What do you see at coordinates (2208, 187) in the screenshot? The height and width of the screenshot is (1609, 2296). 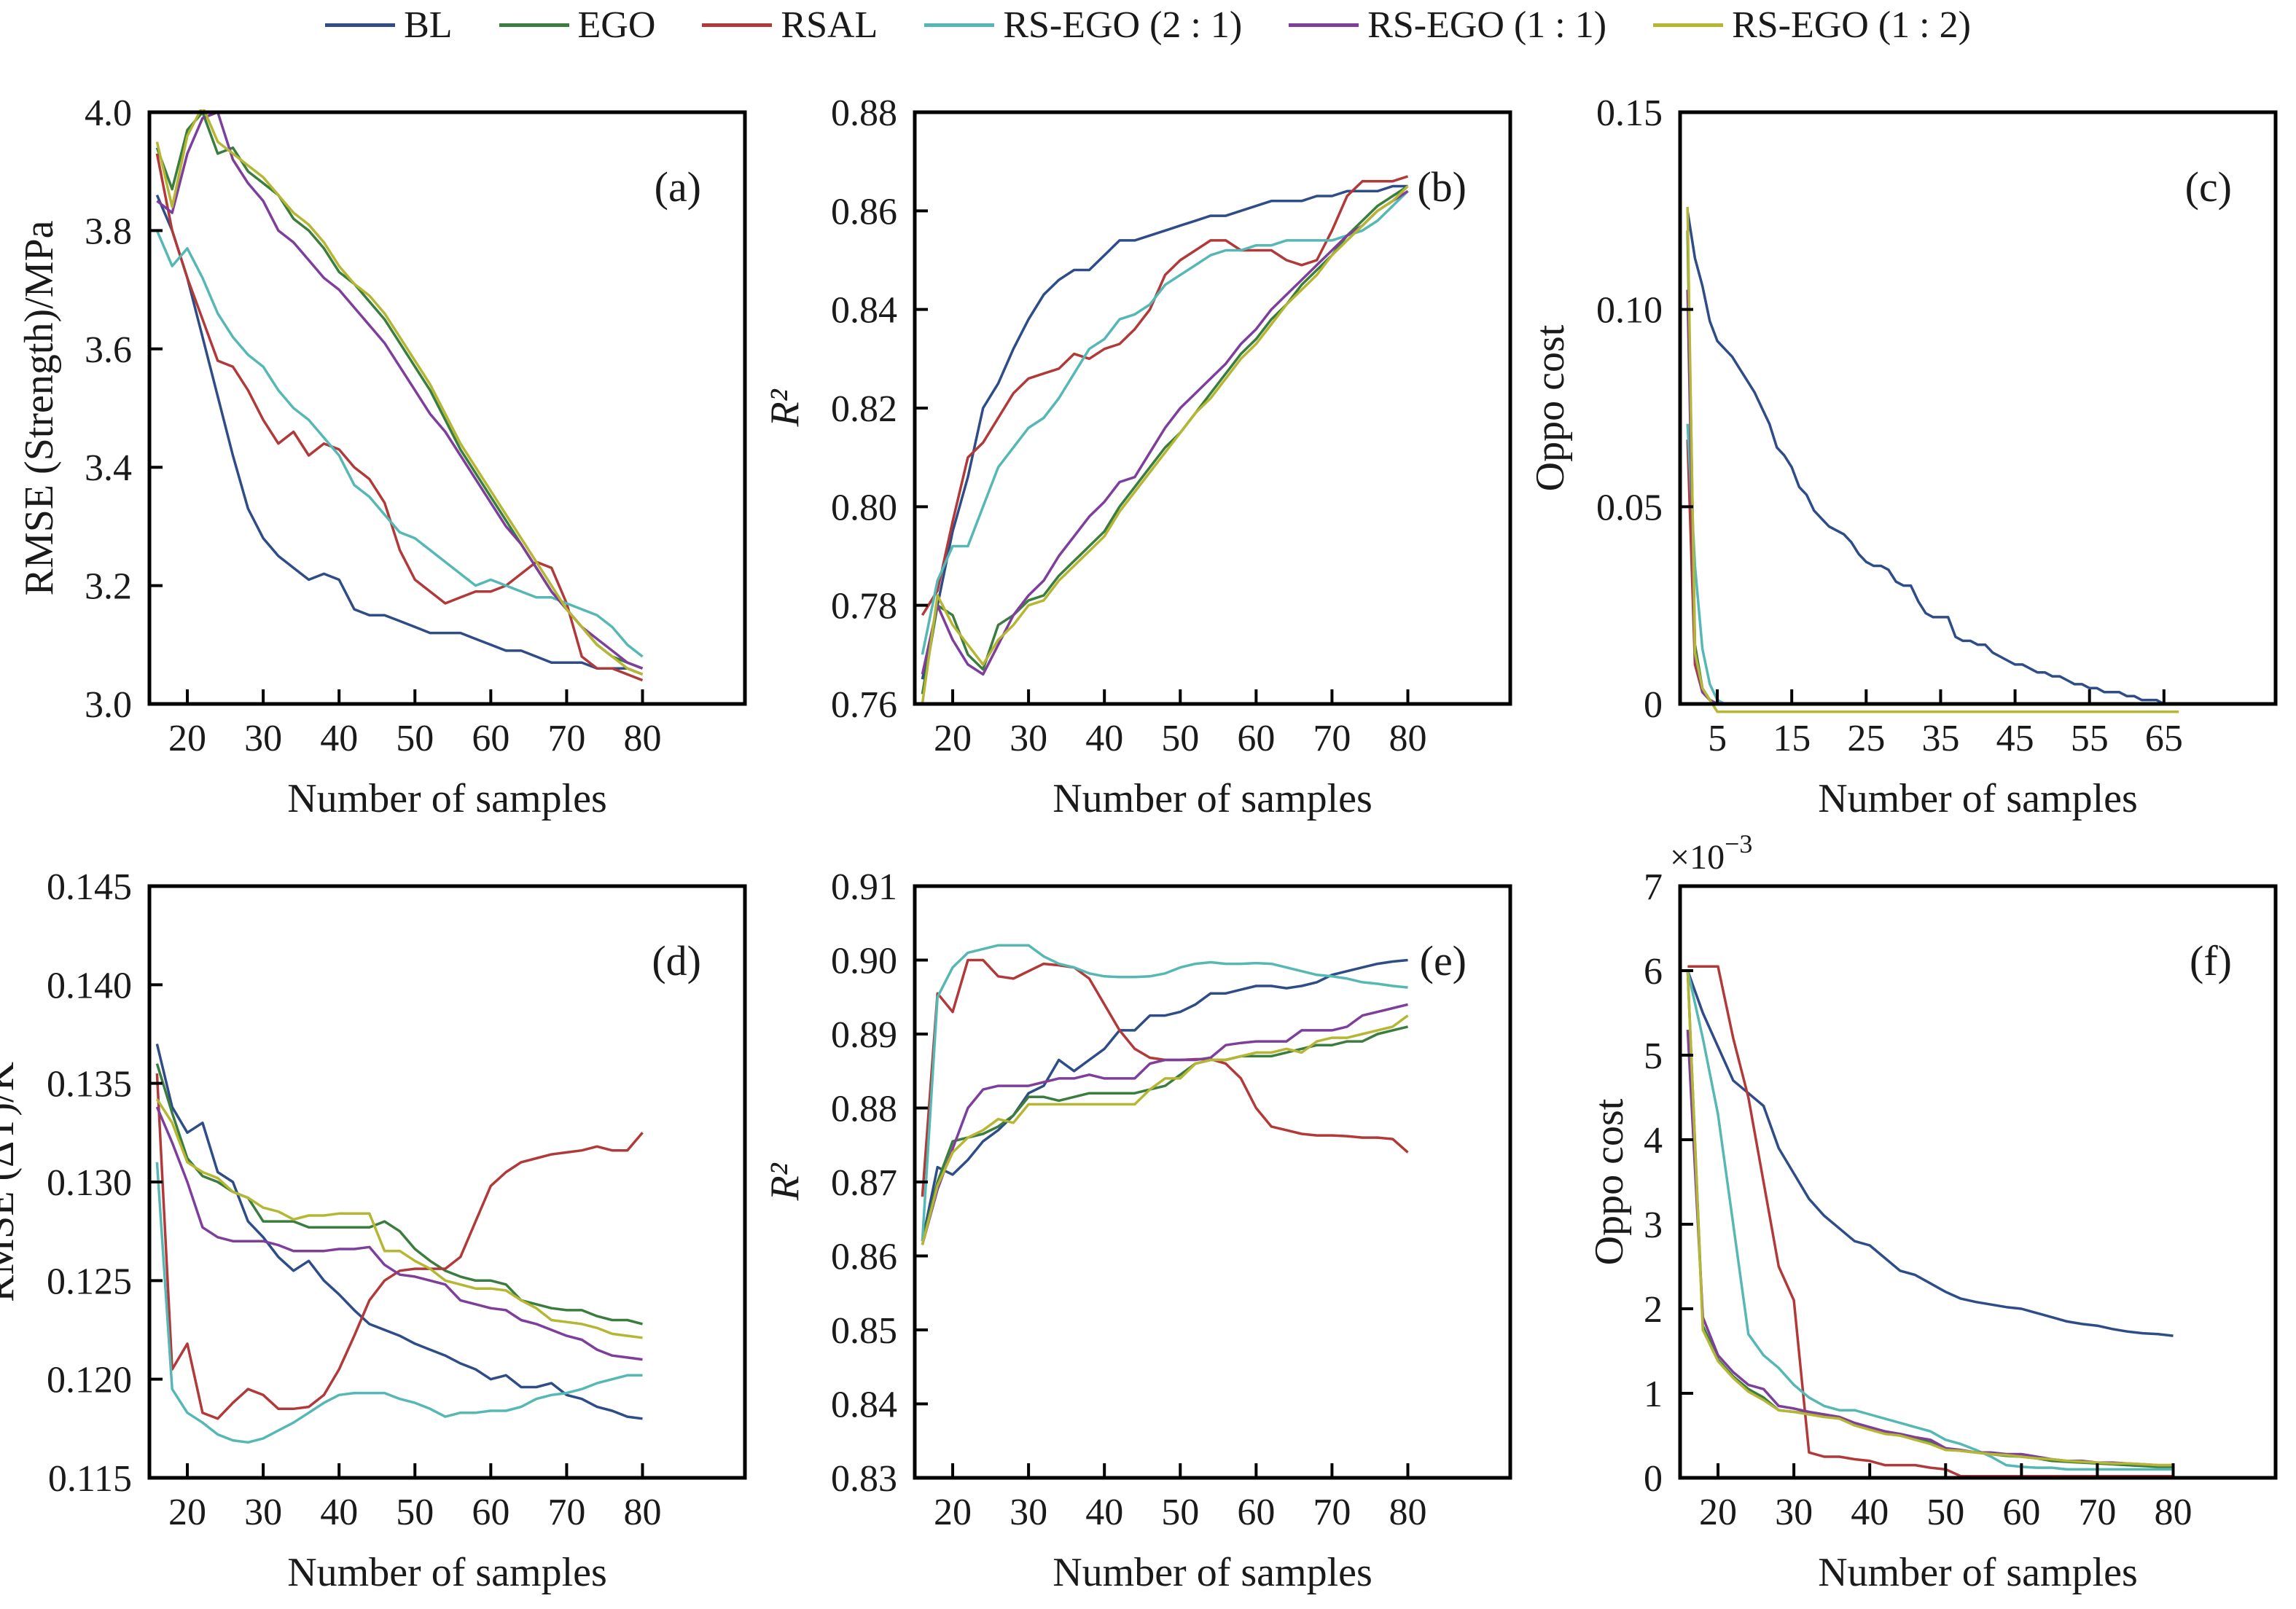 I see `panel-letter: (c)` at bounding box center [2208, 187].